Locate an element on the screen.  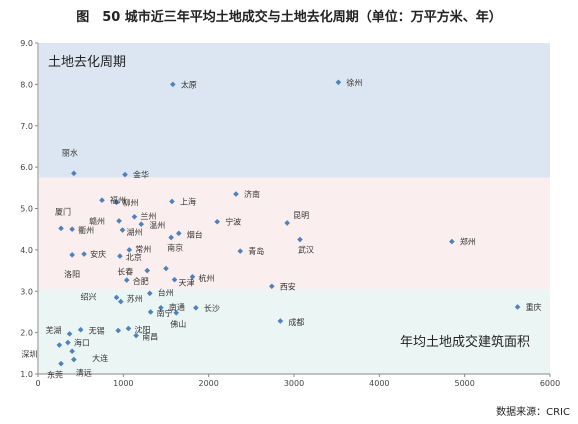
point-青岛 is located at coordinates (240, 251).